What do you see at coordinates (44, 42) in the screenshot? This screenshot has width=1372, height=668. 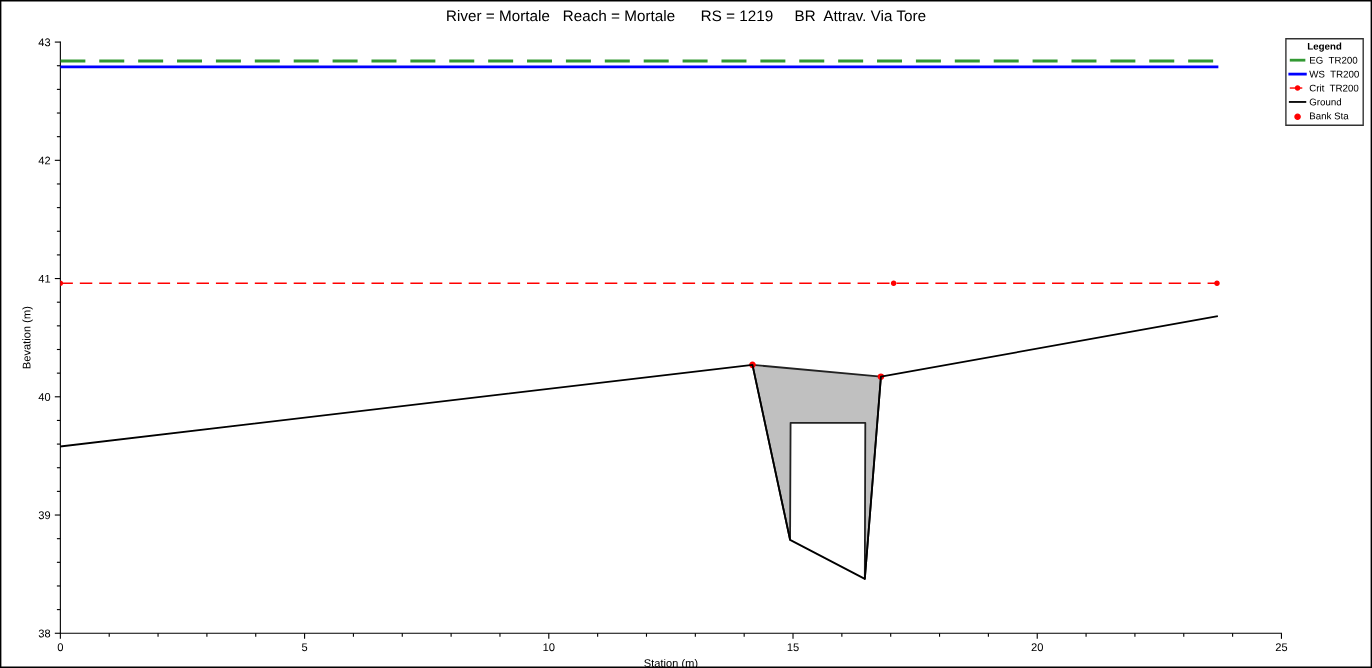 I see `y-tick-label: 43` at bounding box center [44, 42].